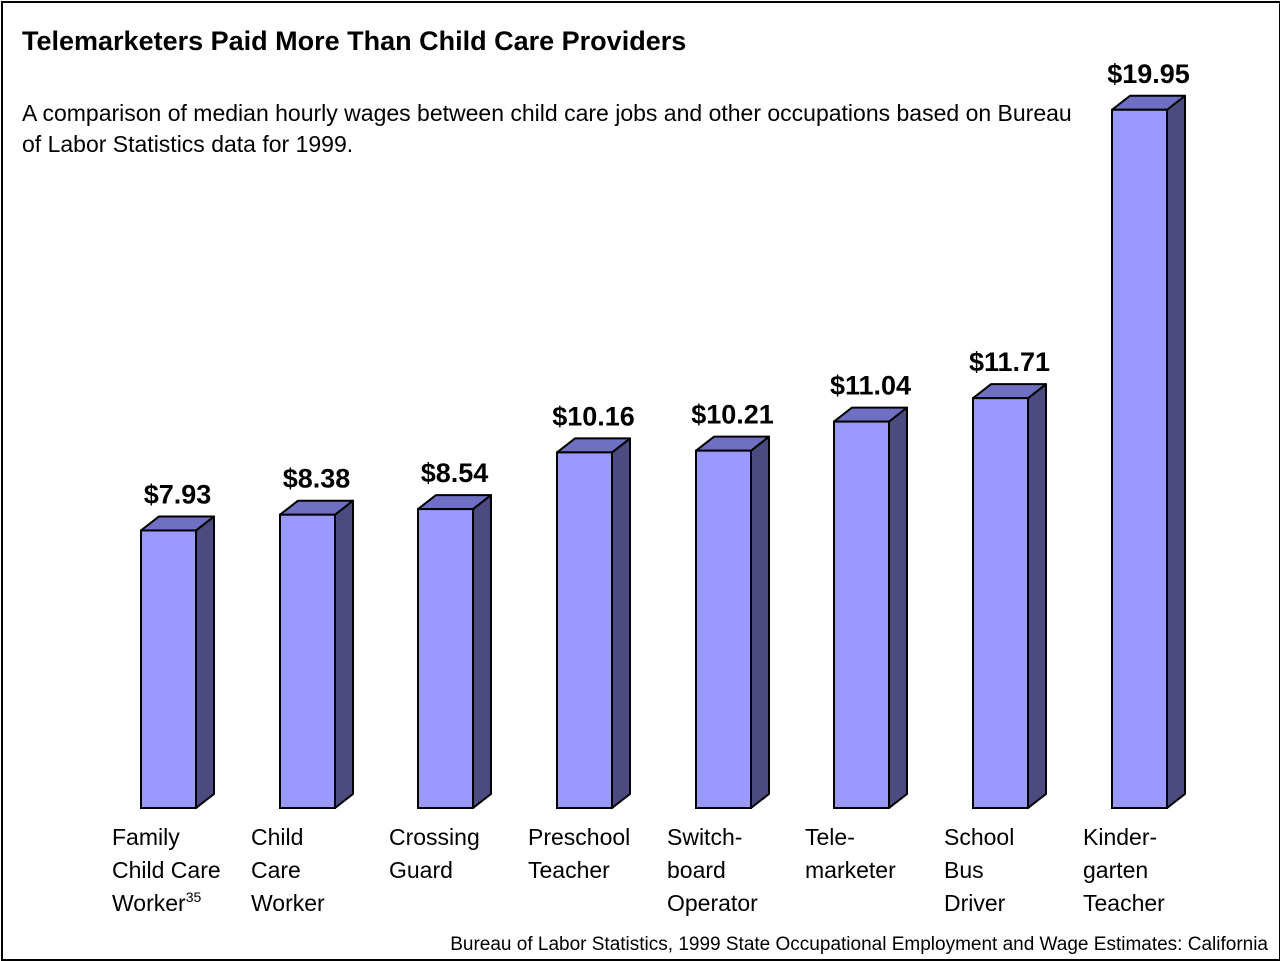  Describe the element at coordinates (569, 870) in the screenshot. I see `category-label-preschool-teacher-line-2: Teacher` at that location.